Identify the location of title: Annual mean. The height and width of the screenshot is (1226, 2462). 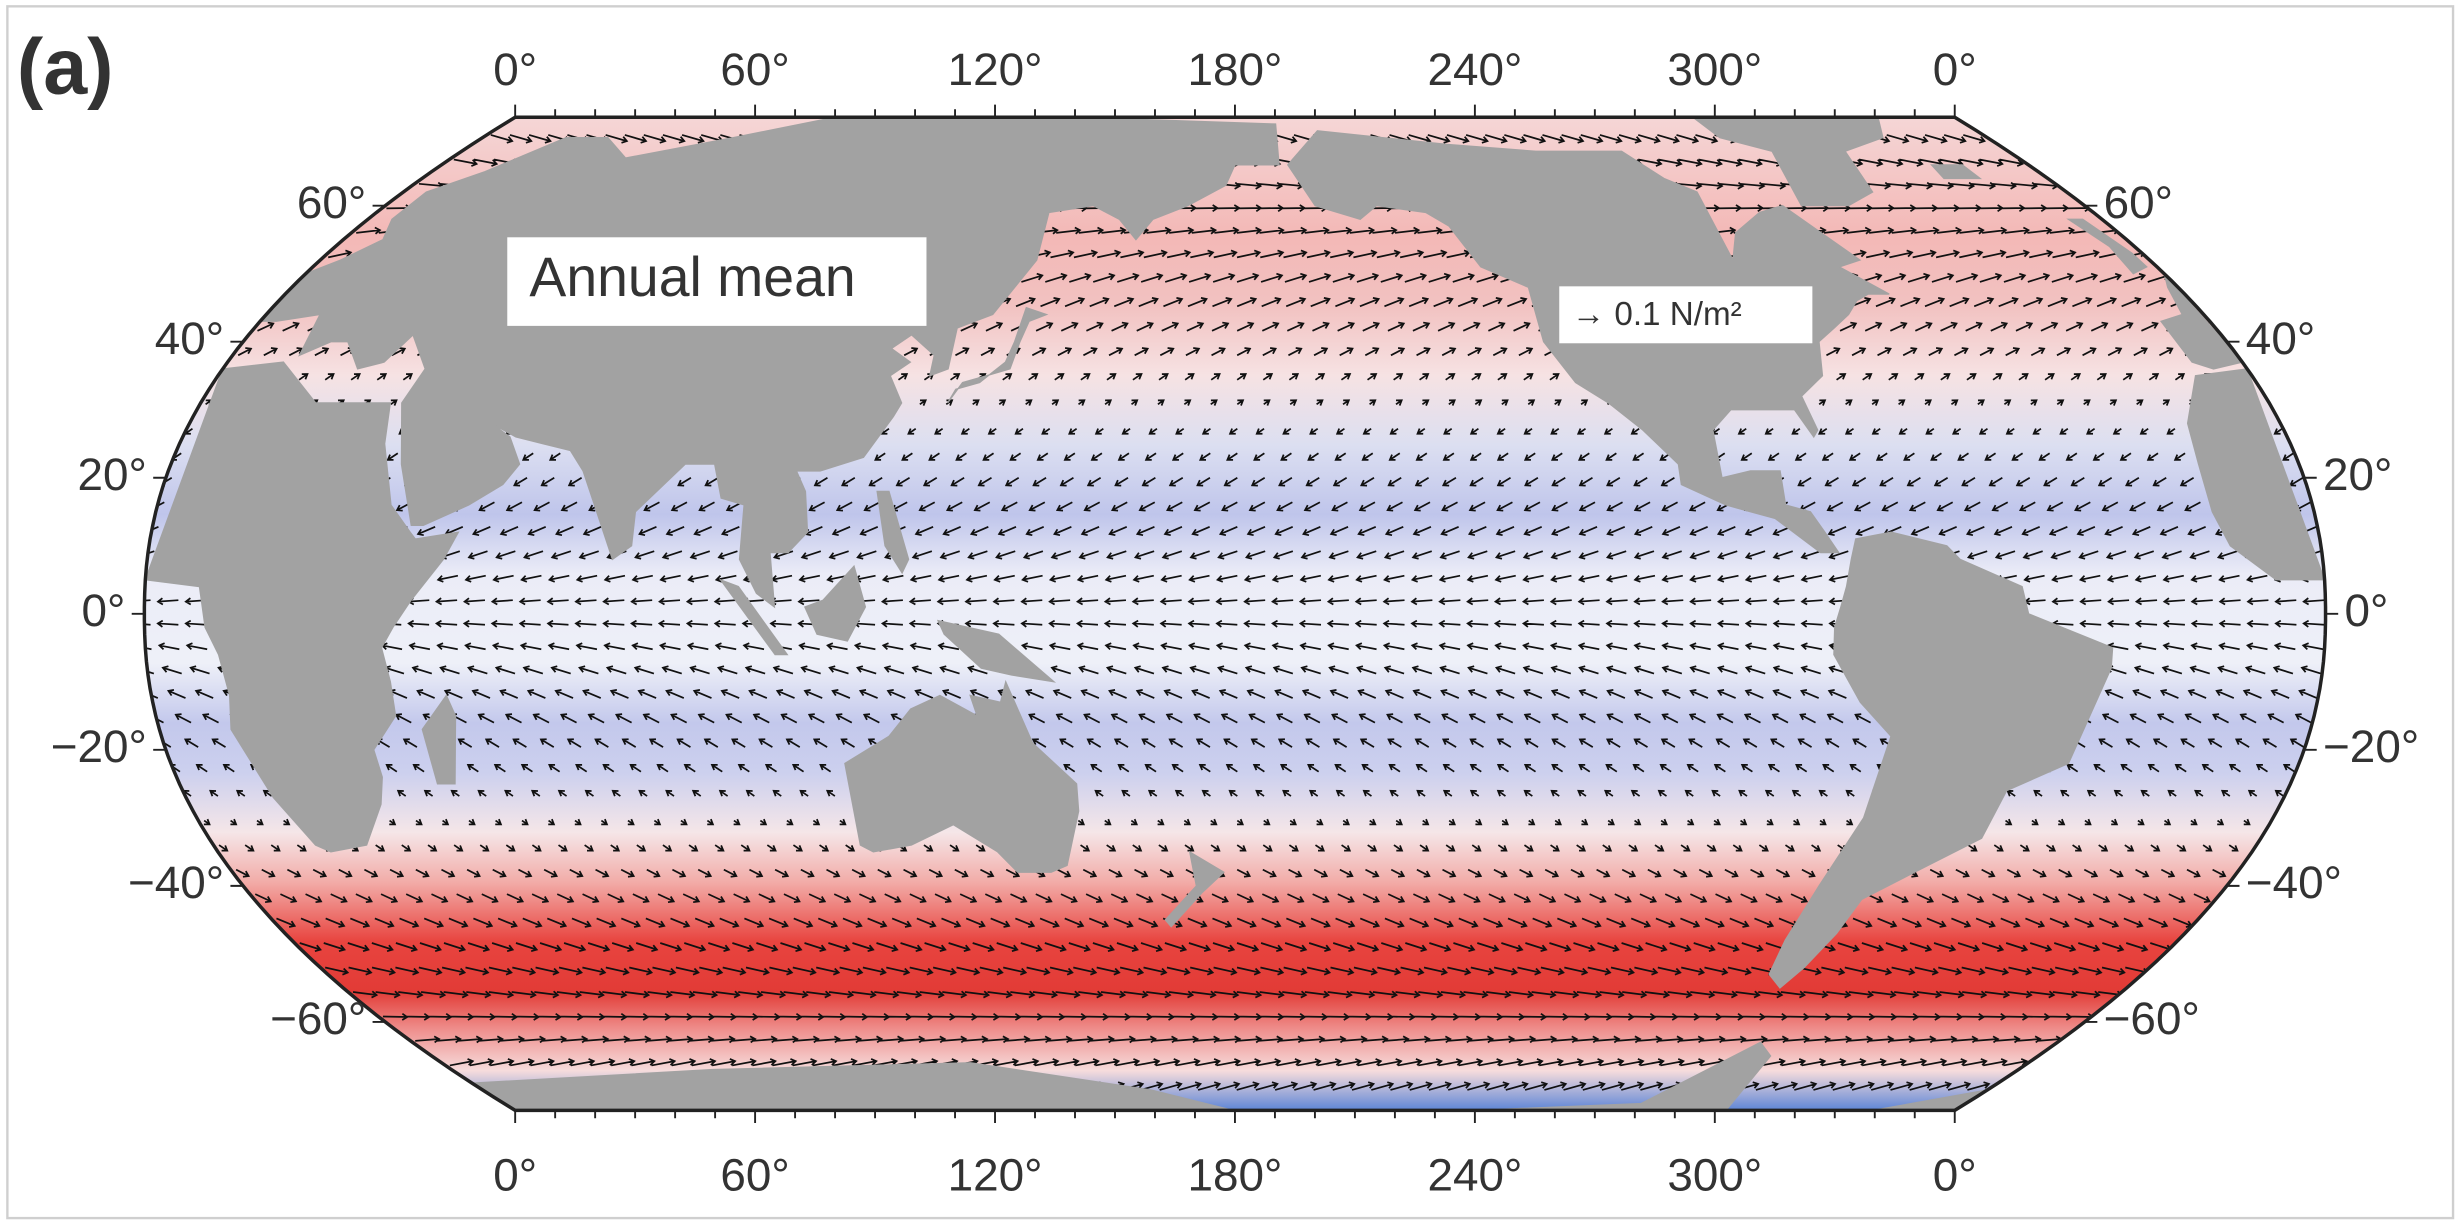
(692, 277).